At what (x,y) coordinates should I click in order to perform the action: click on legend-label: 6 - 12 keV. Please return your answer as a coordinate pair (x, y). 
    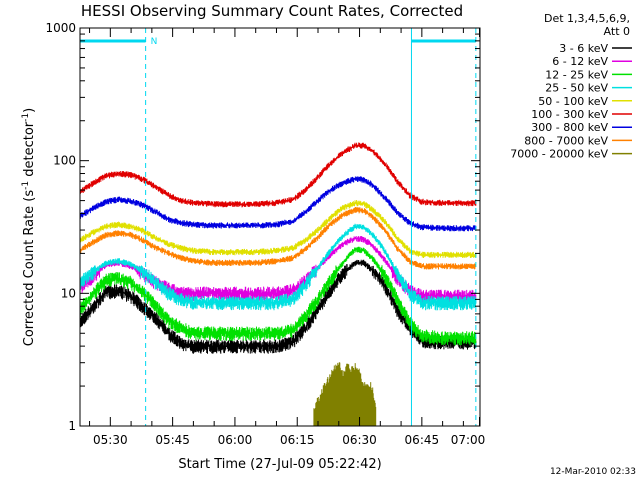
    Looking at the image, I should click on (580, 61).